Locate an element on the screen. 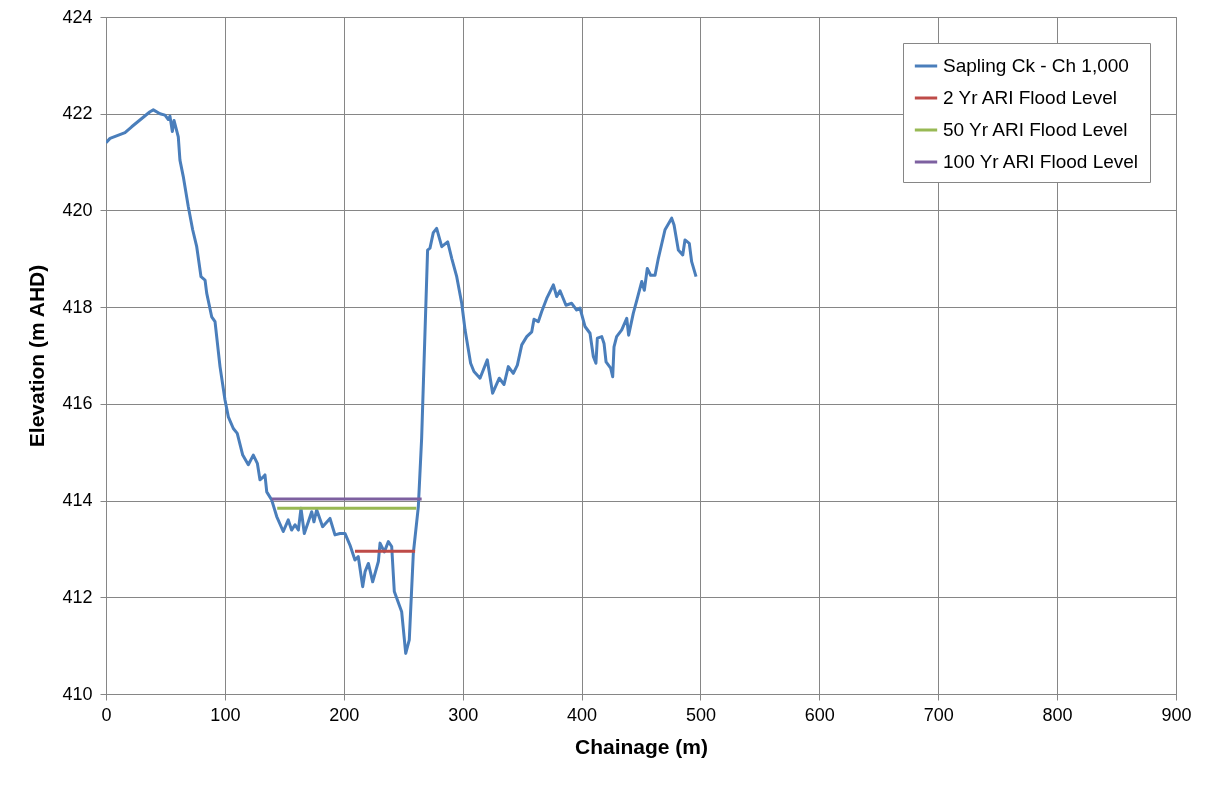 This screenshot has width=1209, height=785. x-tick-label: 100 is located at coordinates (225, 714).